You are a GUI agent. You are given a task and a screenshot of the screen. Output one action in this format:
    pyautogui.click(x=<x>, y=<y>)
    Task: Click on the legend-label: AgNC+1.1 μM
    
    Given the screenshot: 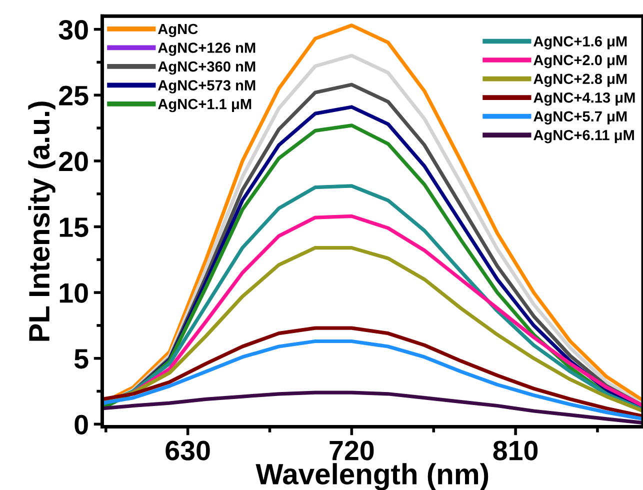 What is the action you would take?
    pyautogui.click(x=205, y=105)
    